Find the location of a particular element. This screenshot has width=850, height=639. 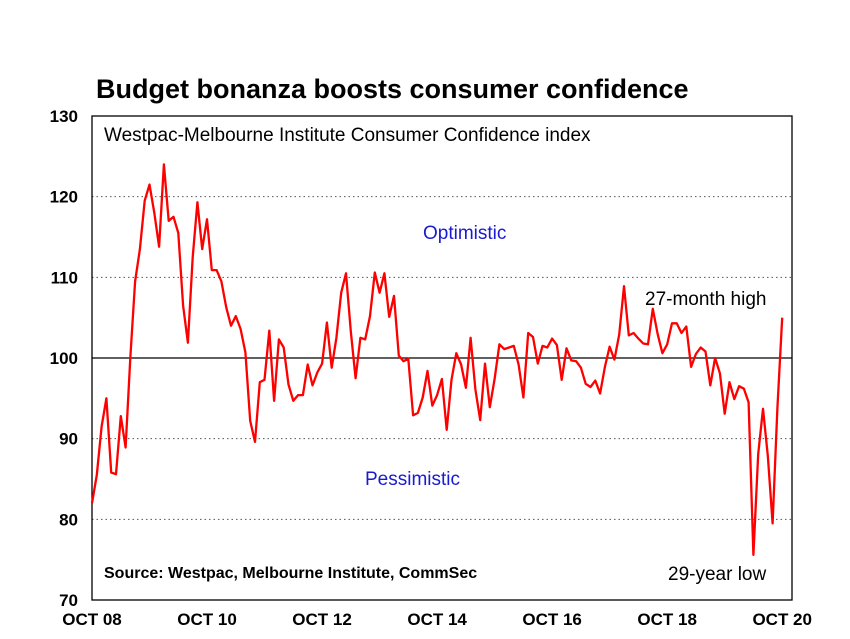

y-tick-label: 110 is located at coordinates (64, 277).